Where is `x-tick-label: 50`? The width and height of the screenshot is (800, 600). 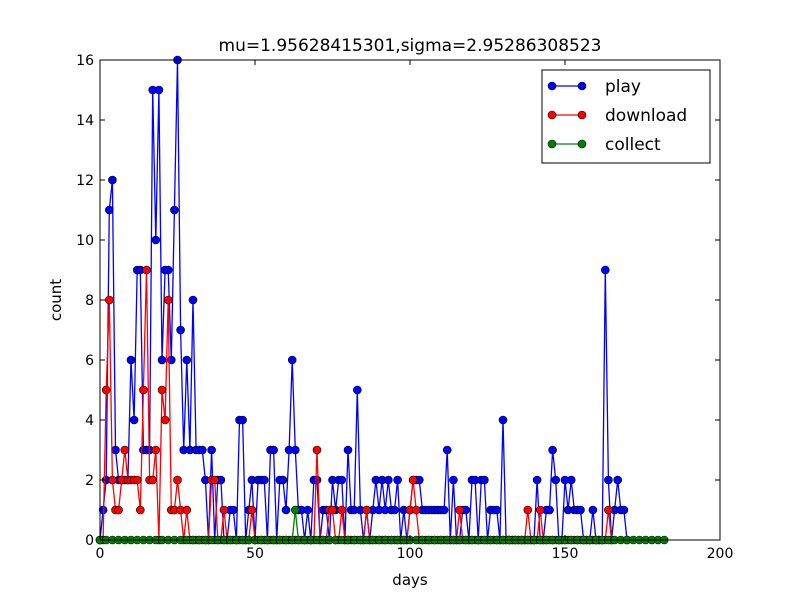
x-tick-label: 50 is located at coordinates (255, 554).